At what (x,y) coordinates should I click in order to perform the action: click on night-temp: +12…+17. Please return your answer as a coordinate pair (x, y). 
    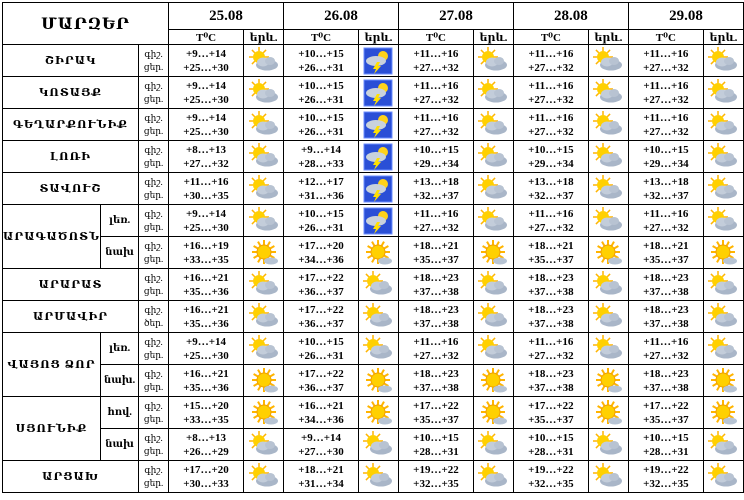
    Looking at the image, I should click on (321, 181).